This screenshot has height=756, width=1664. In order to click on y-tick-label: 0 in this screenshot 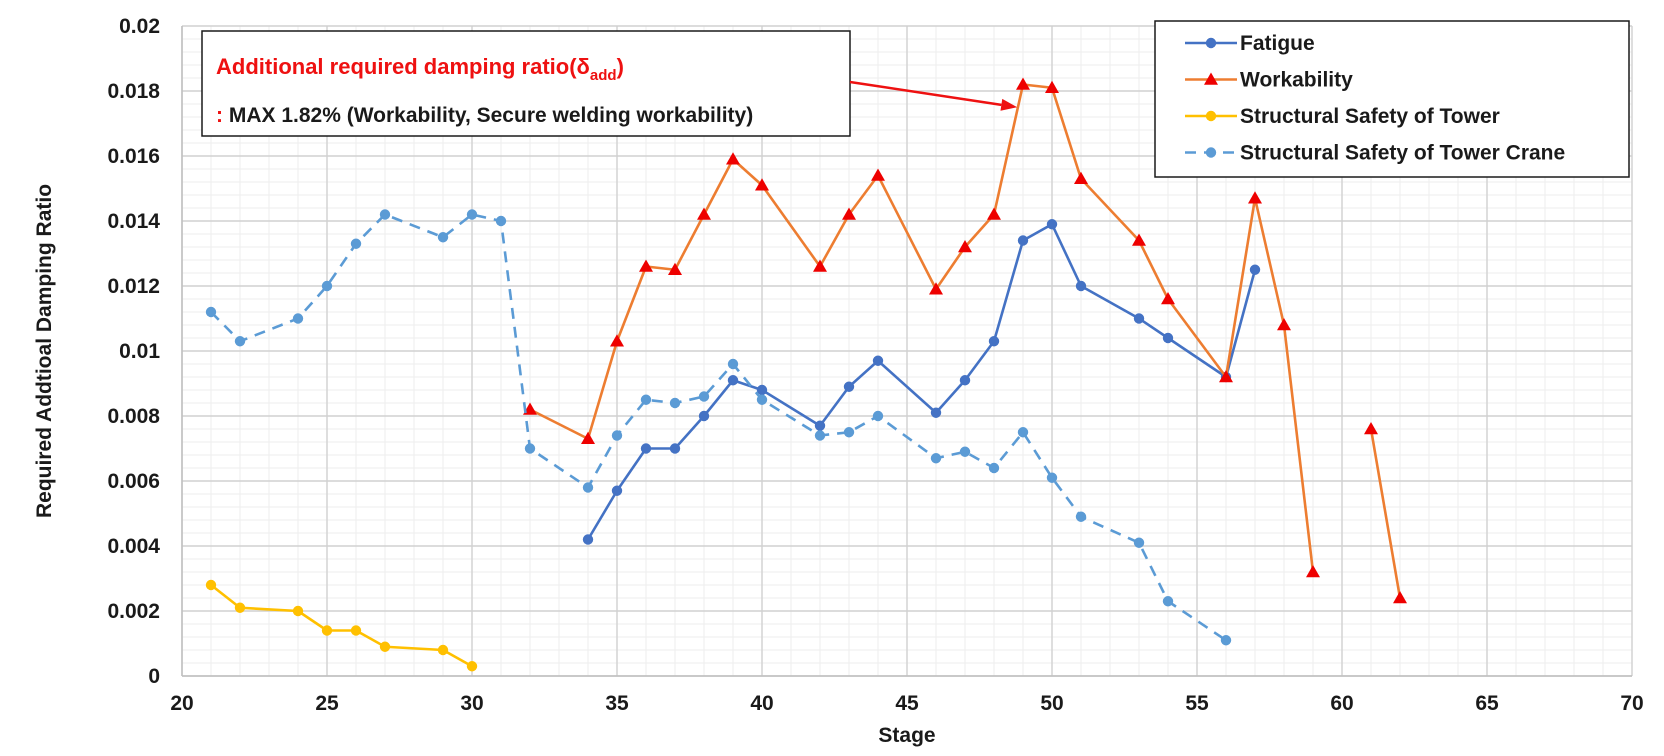, I will do `click(154, 676)`.